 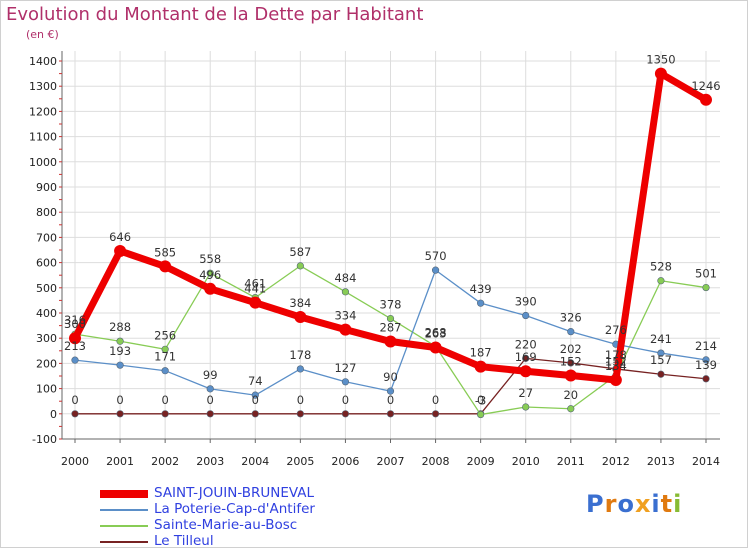 I want to click on data-label-1: 90, so click(x=390, y=377).